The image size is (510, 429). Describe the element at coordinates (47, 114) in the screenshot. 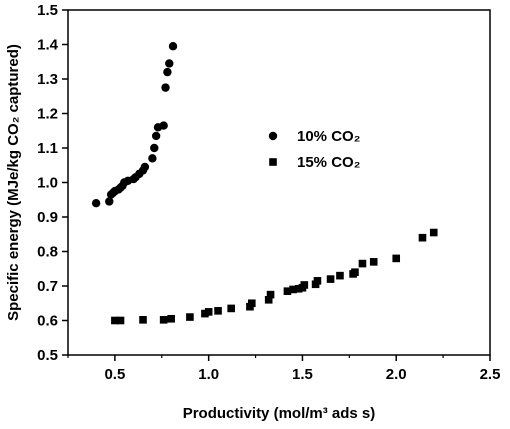

I see `y-tick-label: 1.2` at that location.